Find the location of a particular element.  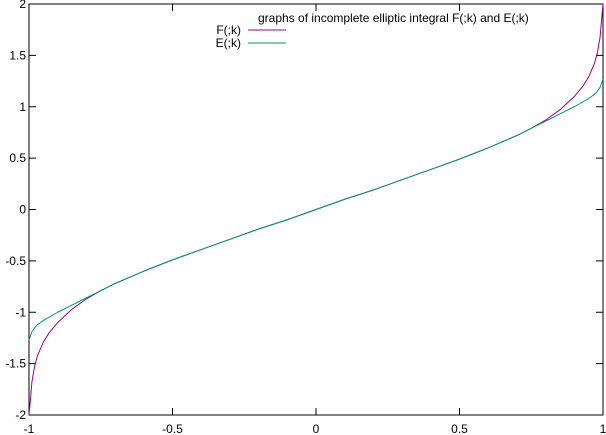

legend-label-e: E(;k) is located at coordinates (228, 43).